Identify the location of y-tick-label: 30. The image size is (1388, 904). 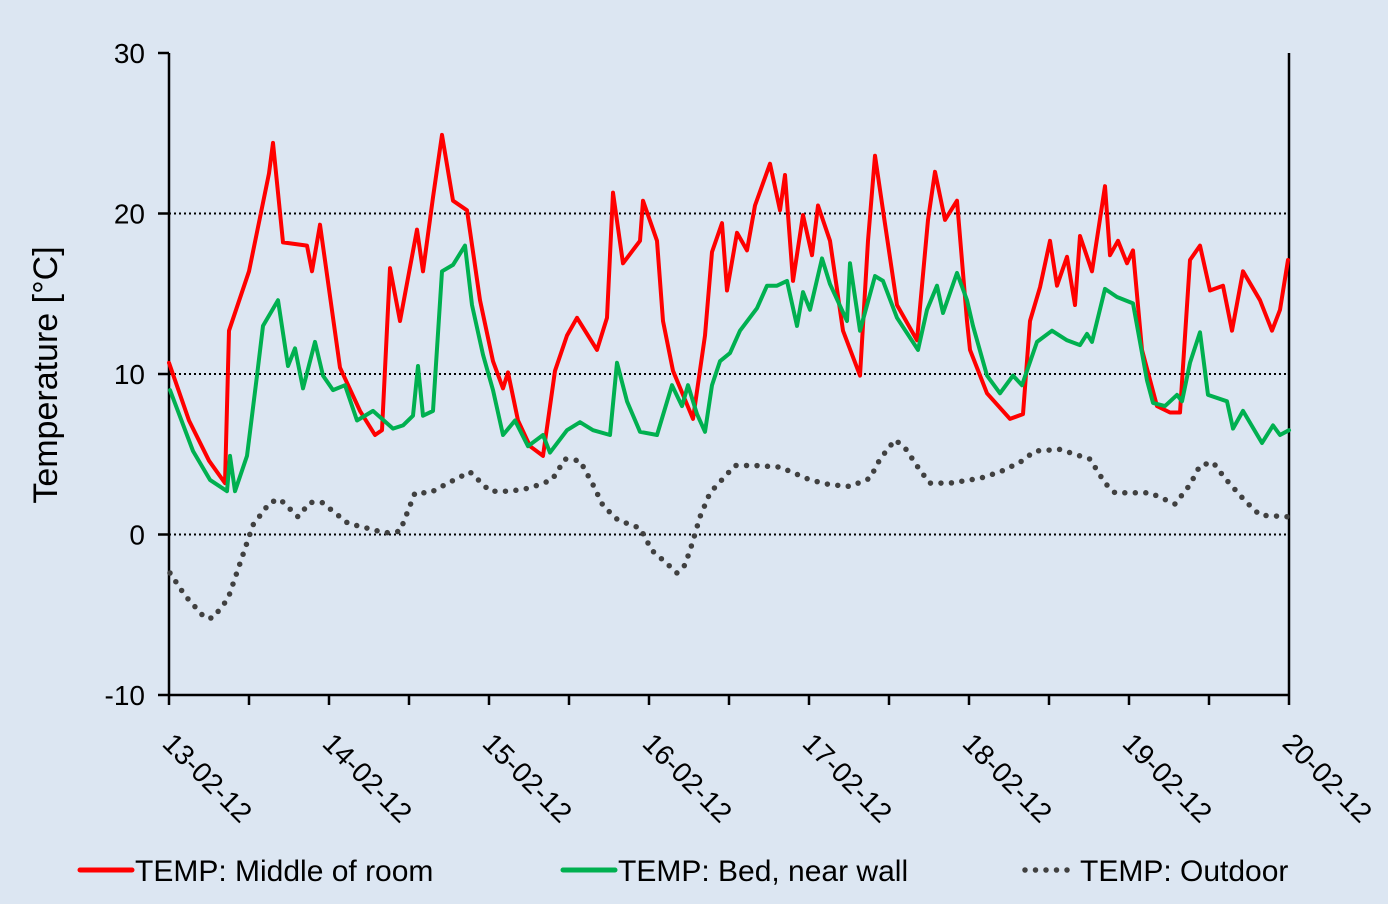
(129, 53).